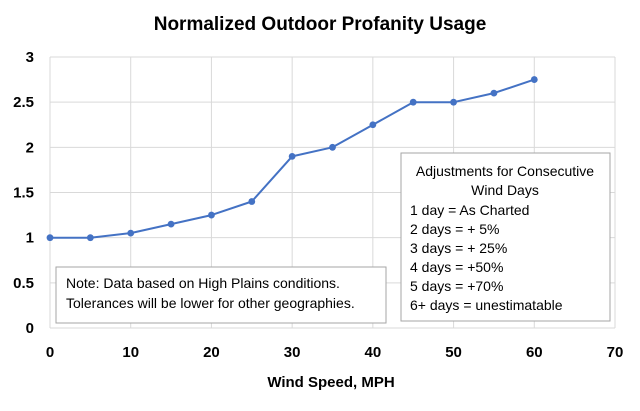  I want to click on adjustments-box-frame, so click(505, 237).